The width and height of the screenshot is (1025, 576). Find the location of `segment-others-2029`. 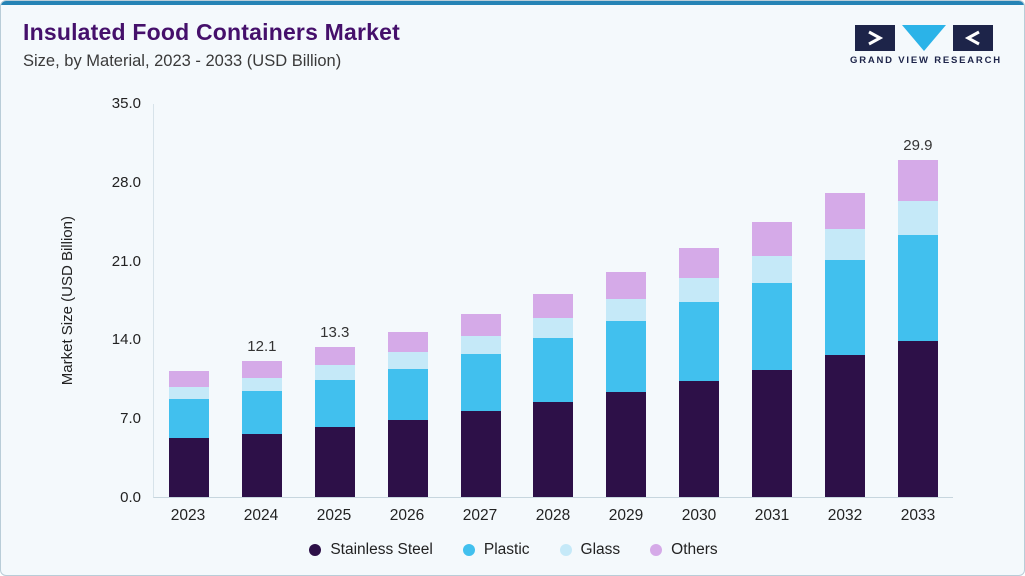

segment-others-2029 is located at coordinates (626, 285).